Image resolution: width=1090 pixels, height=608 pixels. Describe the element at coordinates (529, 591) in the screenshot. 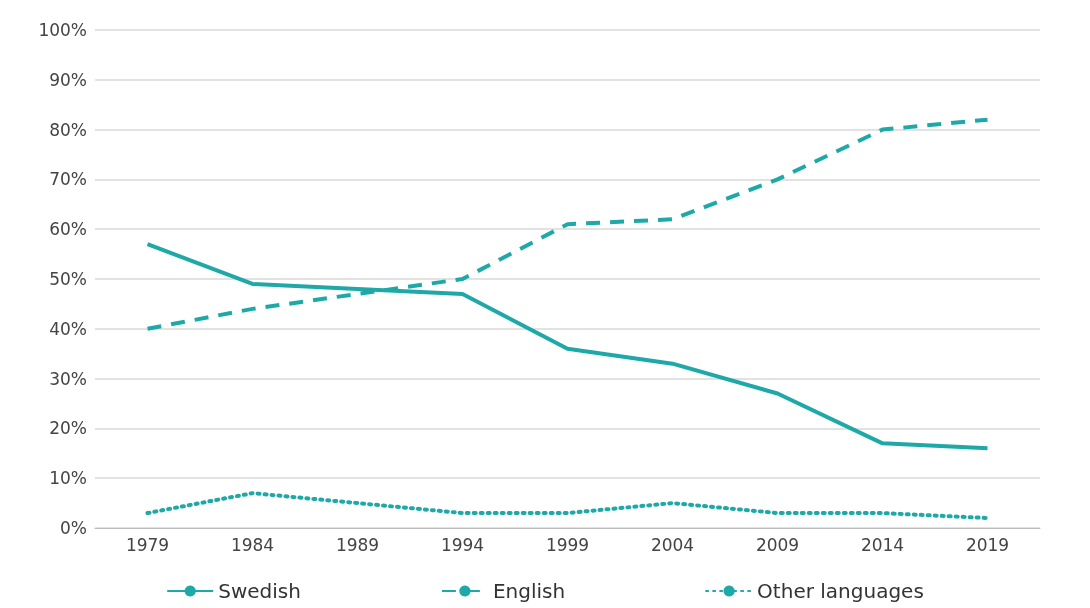

I see `legend-label: English` at that location.